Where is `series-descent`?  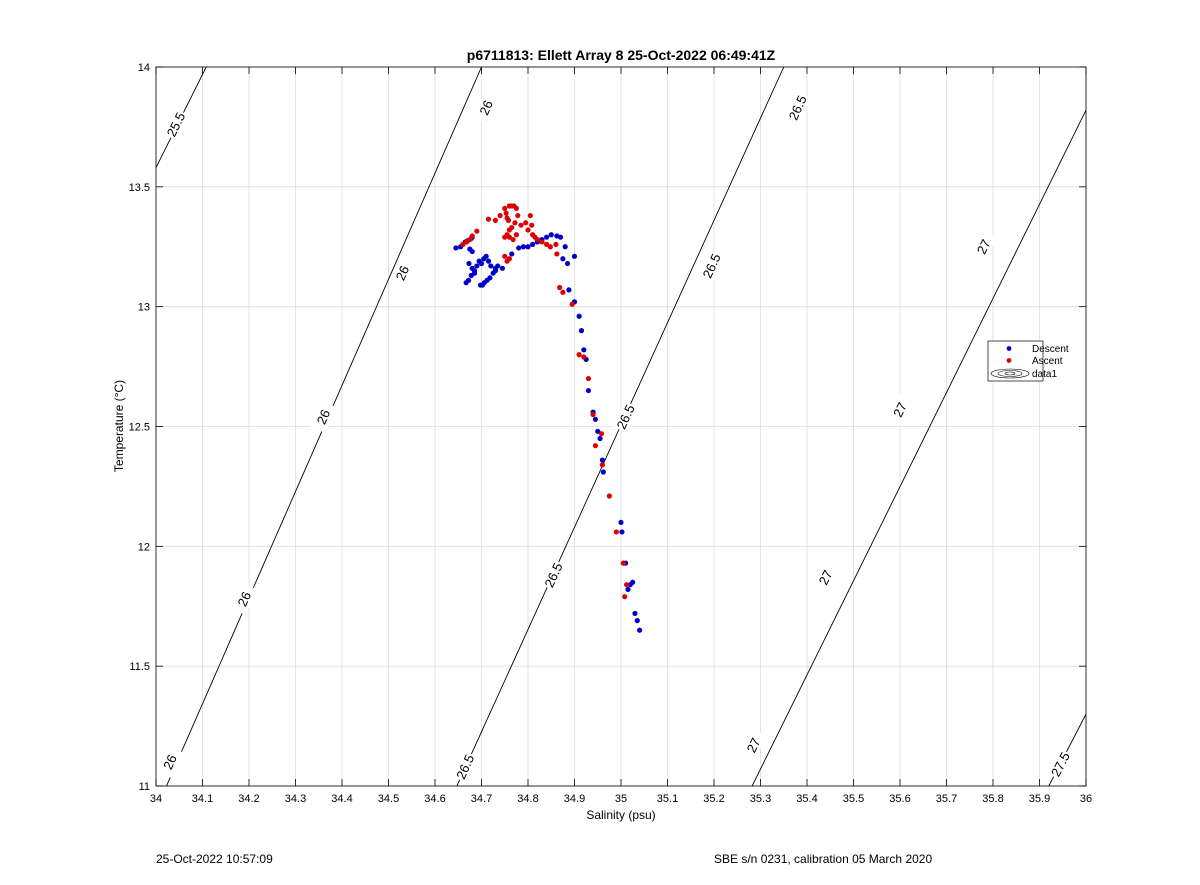 series-descent is located at coordinates (548, 432).